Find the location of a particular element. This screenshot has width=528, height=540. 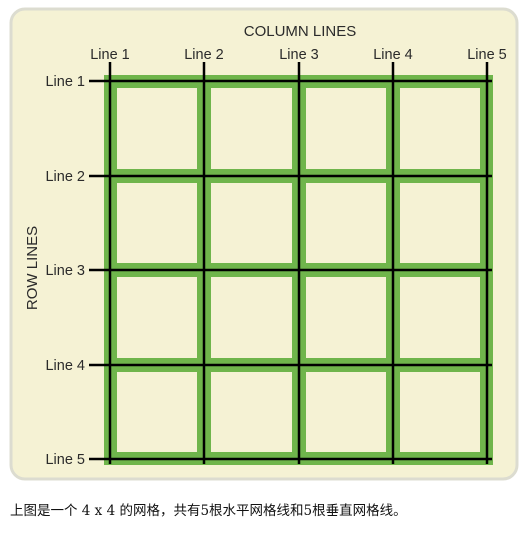

column-line-label: Line 4 is located at coordinates (393, 55).